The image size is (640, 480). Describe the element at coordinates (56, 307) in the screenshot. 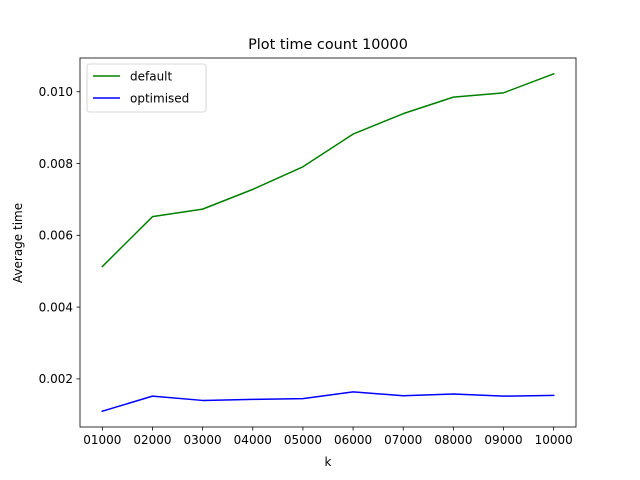

I see `y-tick-label: 0.004` at that location.